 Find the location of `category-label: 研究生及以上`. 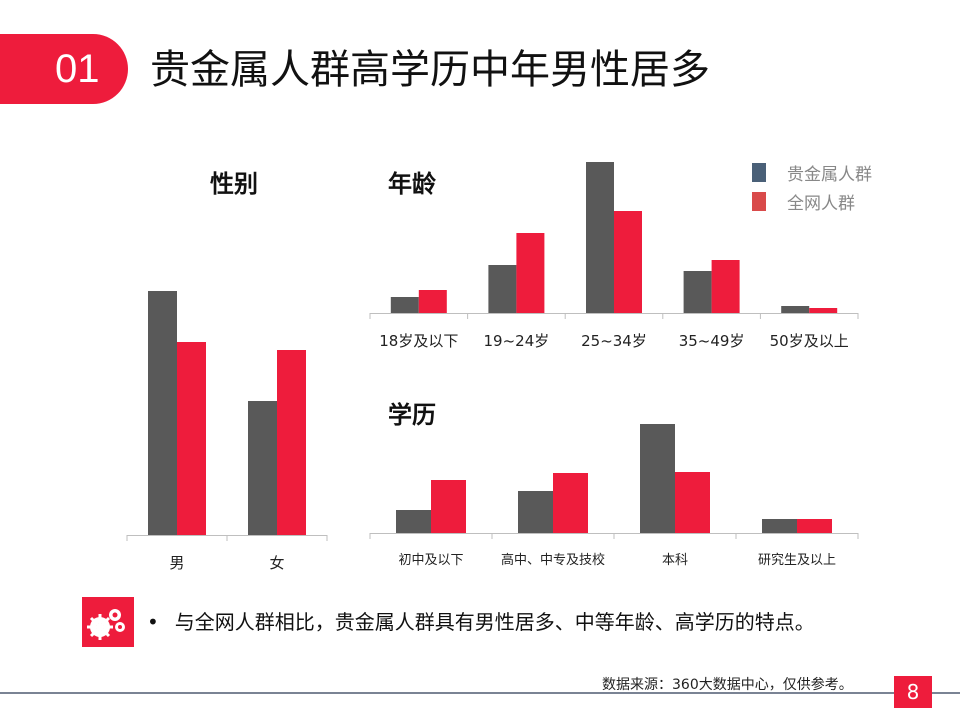

category-label: 研究生及以上 is located at coordinates (796, 560).